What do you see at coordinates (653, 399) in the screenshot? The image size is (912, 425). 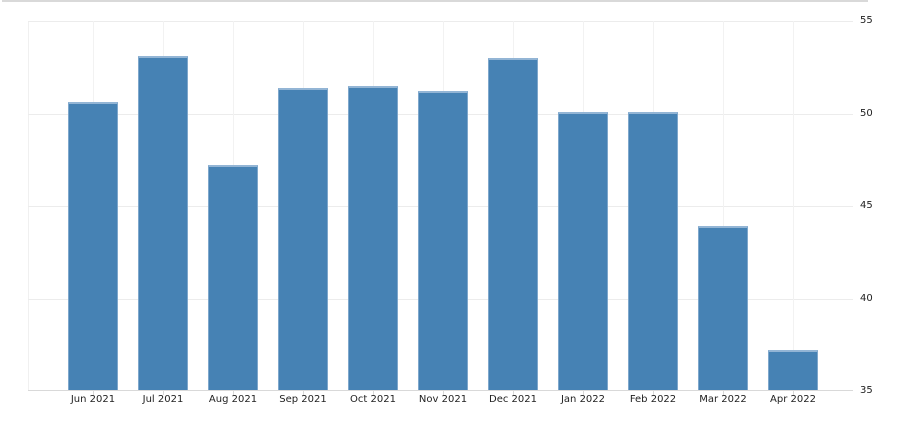 I see `x-axis-label-feb-2022: Feb 2022` at bounding box center [653, 399].